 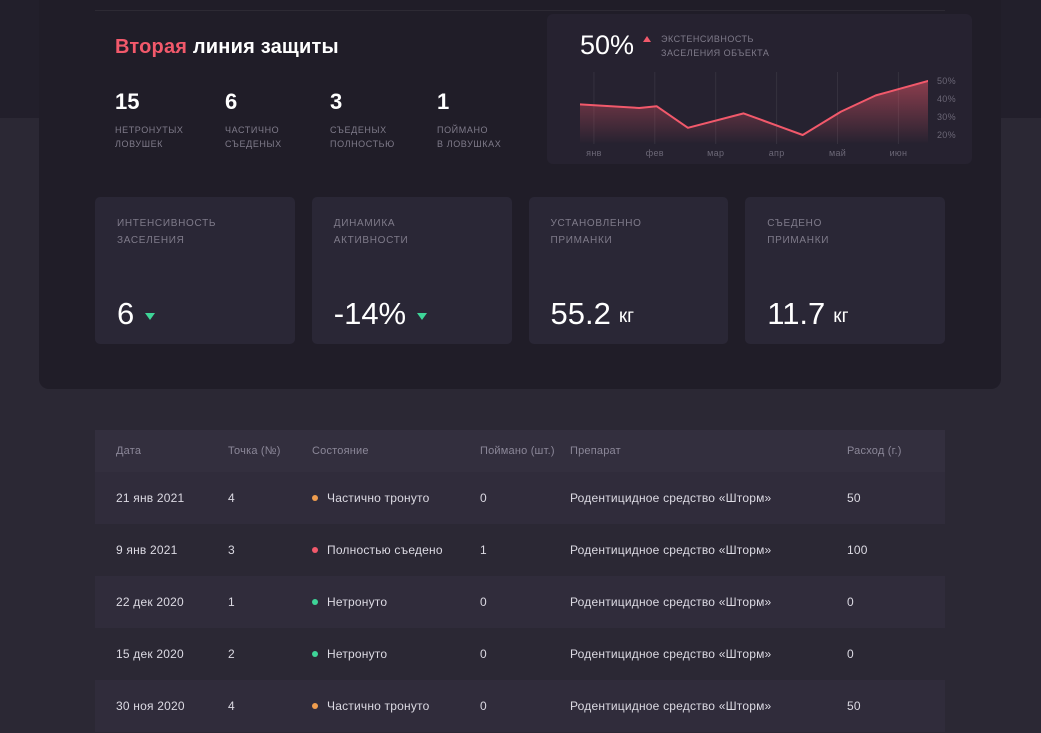 What do you see at coordinates (754, 108) in the screenshot?
I see `extensiveness-line-chart` at bounding box center [754, 108].